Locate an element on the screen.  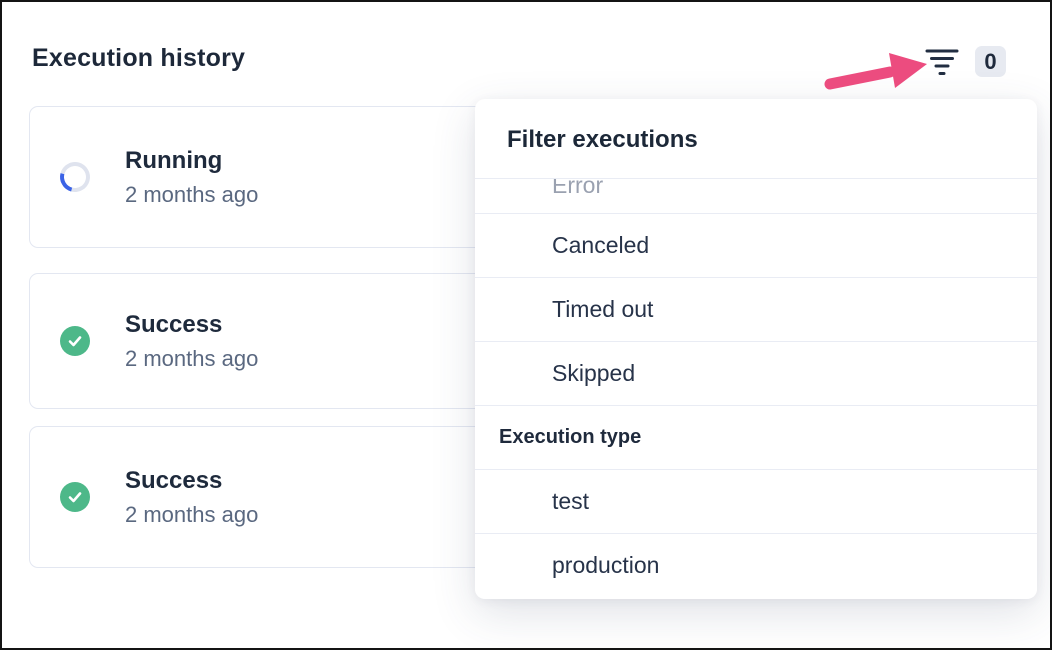
filter-option-label: Error is located at coordinates (578, 188).